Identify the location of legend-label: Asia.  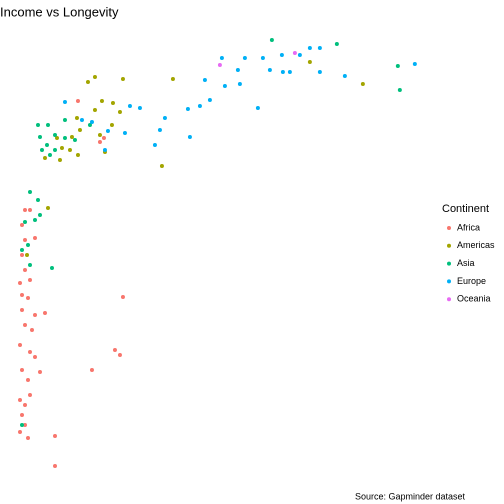
(466, 263).